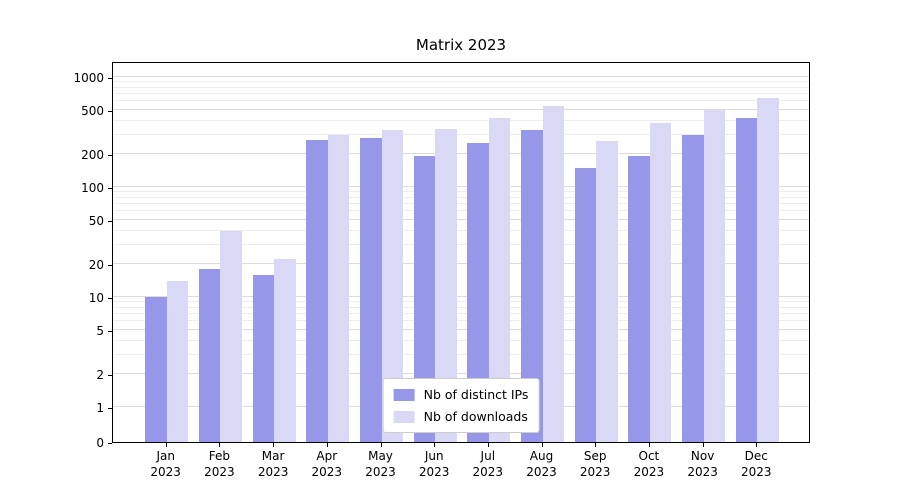 The image size is (900, 500). What do you see at coordinates (96, 221) in the screenshot?
I see `y-tick-label: 50` at bounding box center [96, 221].